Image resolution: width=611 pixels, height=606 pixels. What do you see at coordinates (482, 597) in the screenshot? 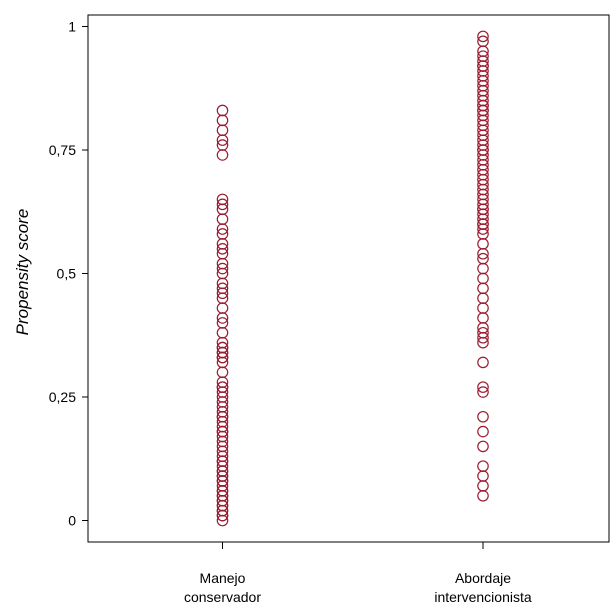
I see `x-tick-label-line2: intervencionista` at bounding box center [482, 597].